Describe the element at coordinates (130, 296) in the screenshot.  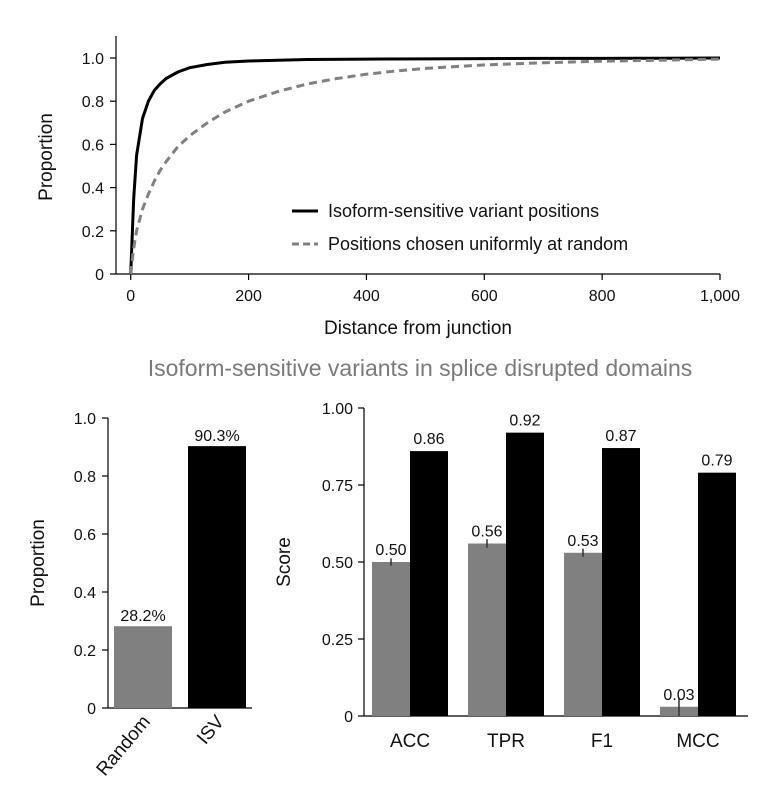
I see `x-tick-label: 0` at that location.